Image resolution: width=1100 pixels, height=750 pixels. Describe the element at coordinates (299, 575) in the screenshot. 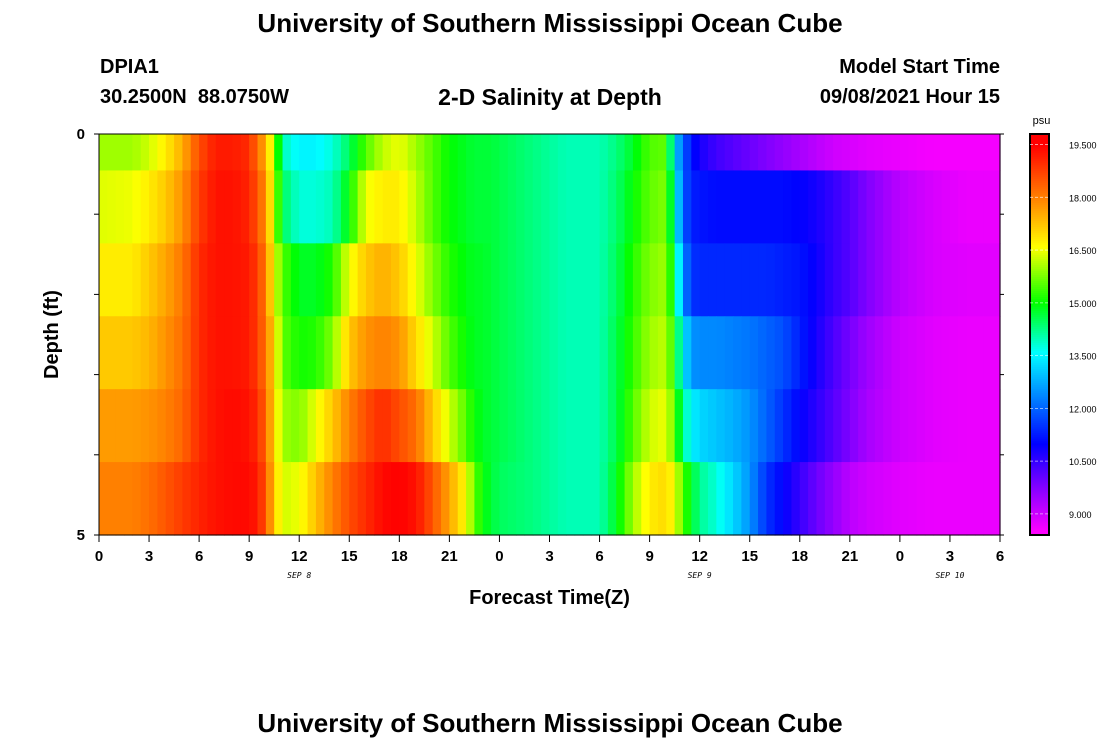

I see `date-label: SEP 8` at that location.